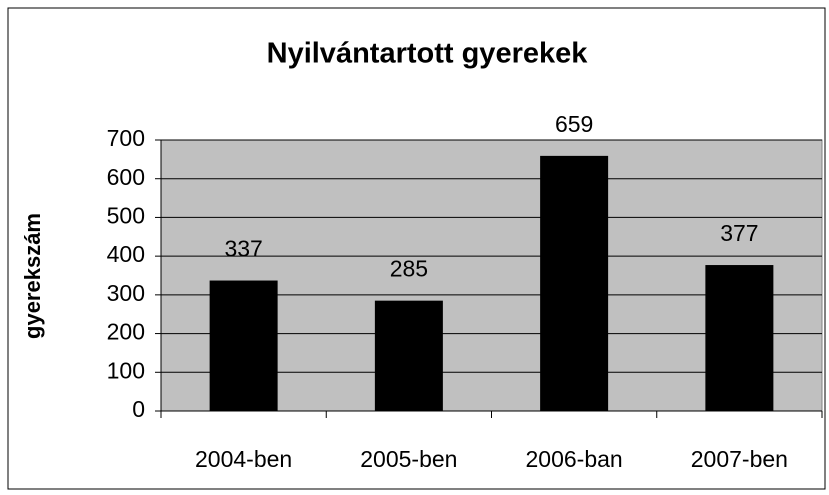  What do you see at coordinates (32, 276) in the screenshot?
I see `y-axis-label: gyerekszám` at bounding box center [32, 276].